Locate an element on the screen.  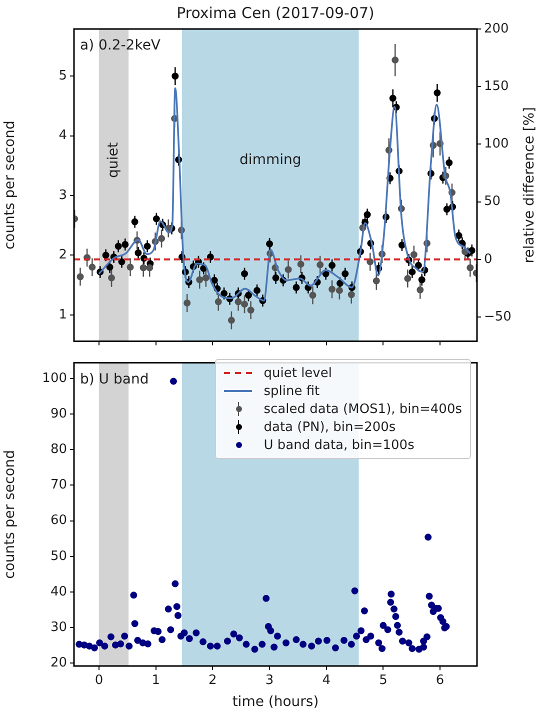
y-tick-label: 100 is located at coordinates (54, 378).